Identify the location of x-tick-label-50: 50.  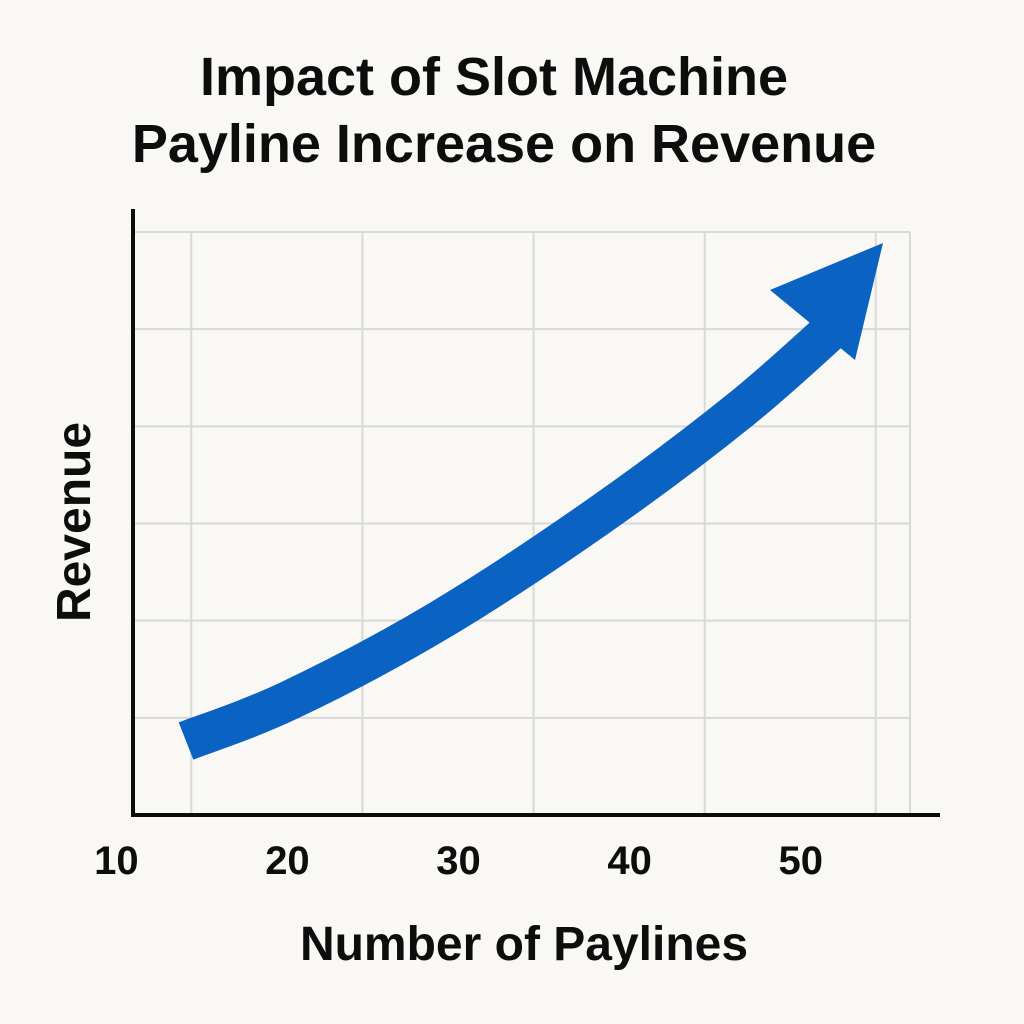
(801, 861).